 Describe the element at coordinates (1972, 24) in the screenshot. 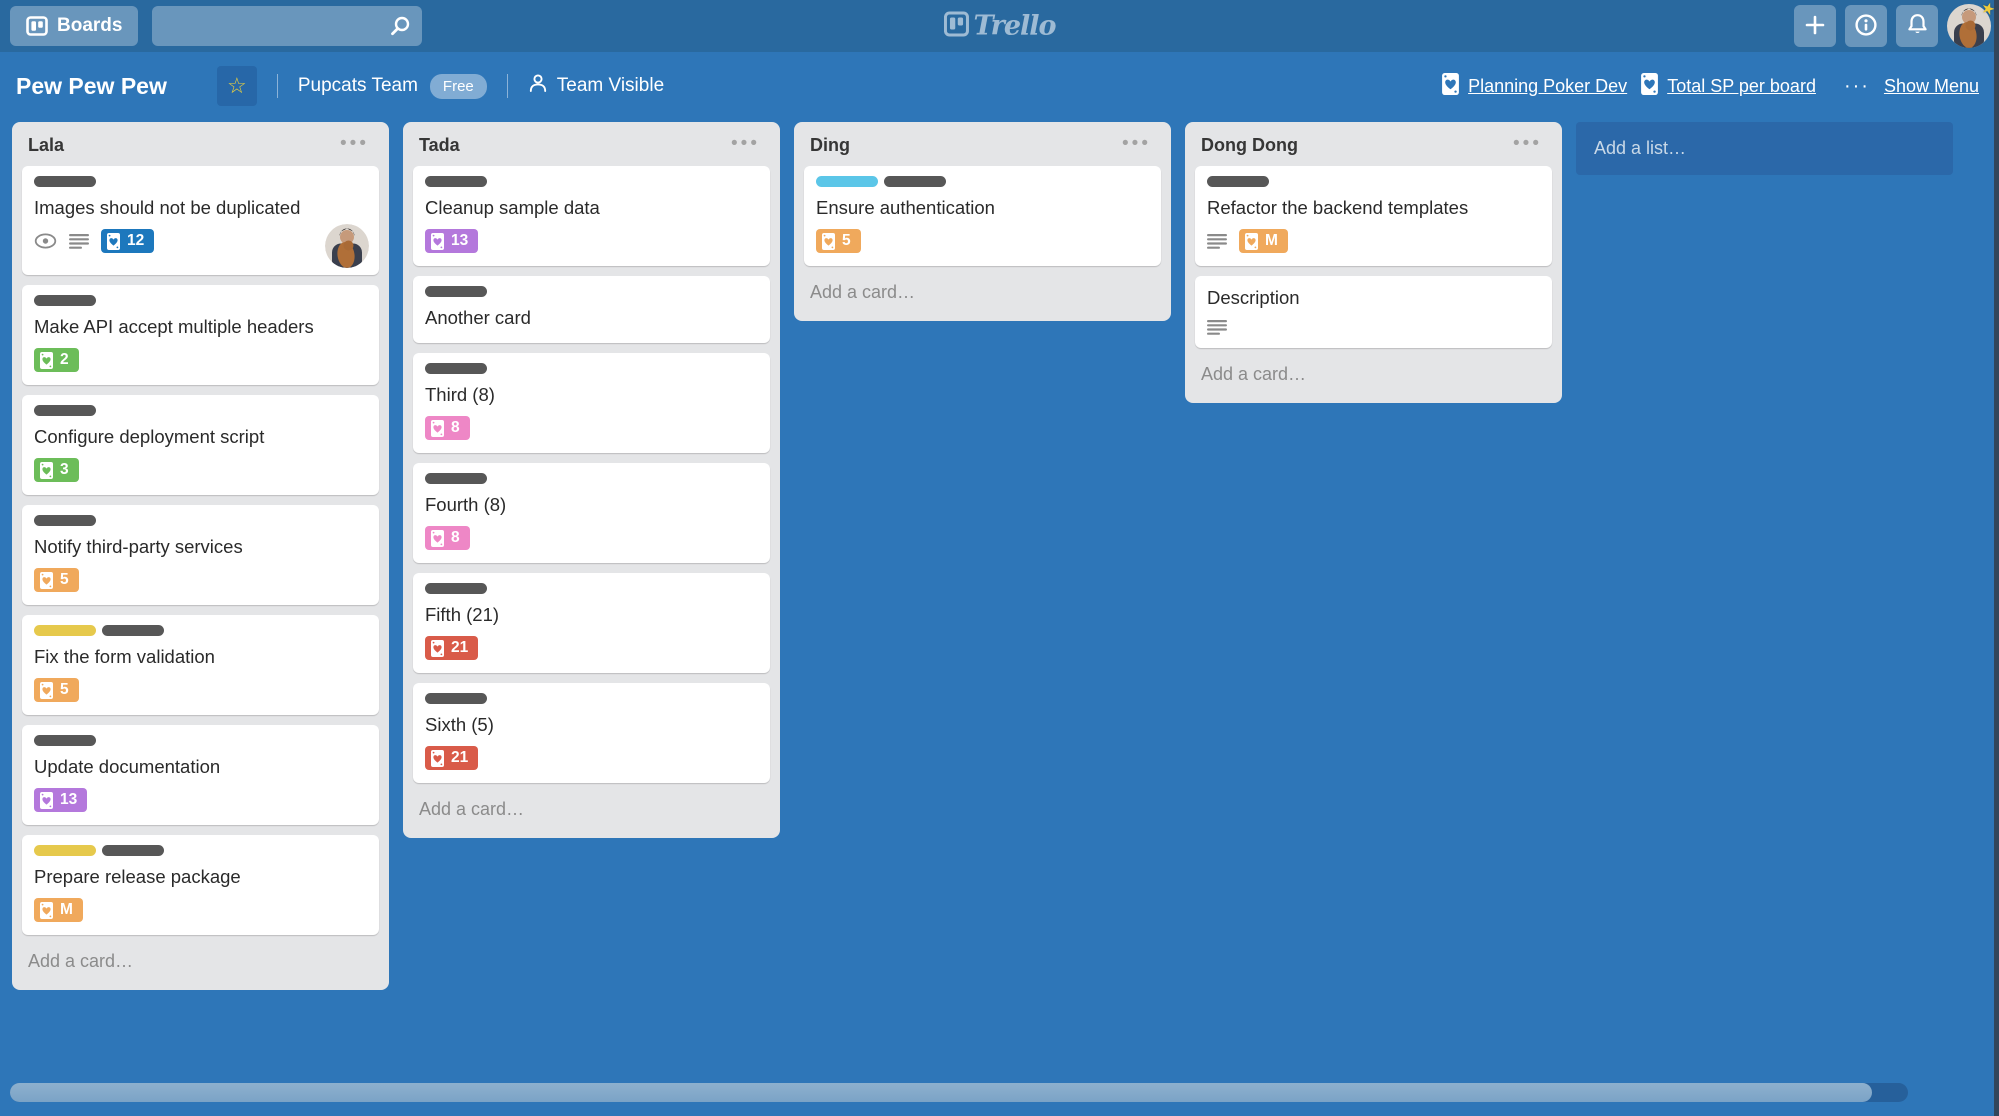

I see `user-avatar: ★` at that location.